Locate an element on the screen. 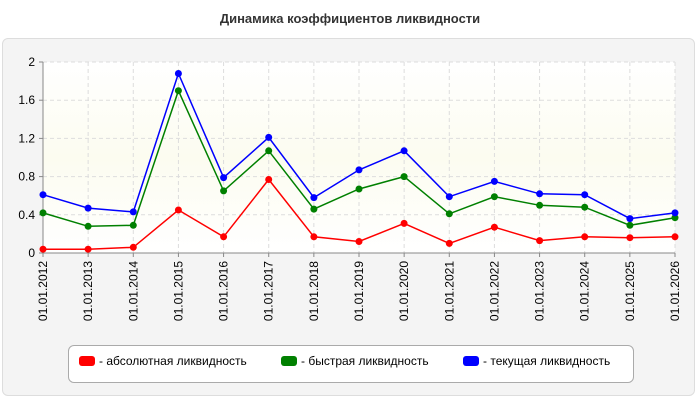 The image size is (700, 400). x-tick-label: 01.01.2023 is located at coordinates (540, 291).